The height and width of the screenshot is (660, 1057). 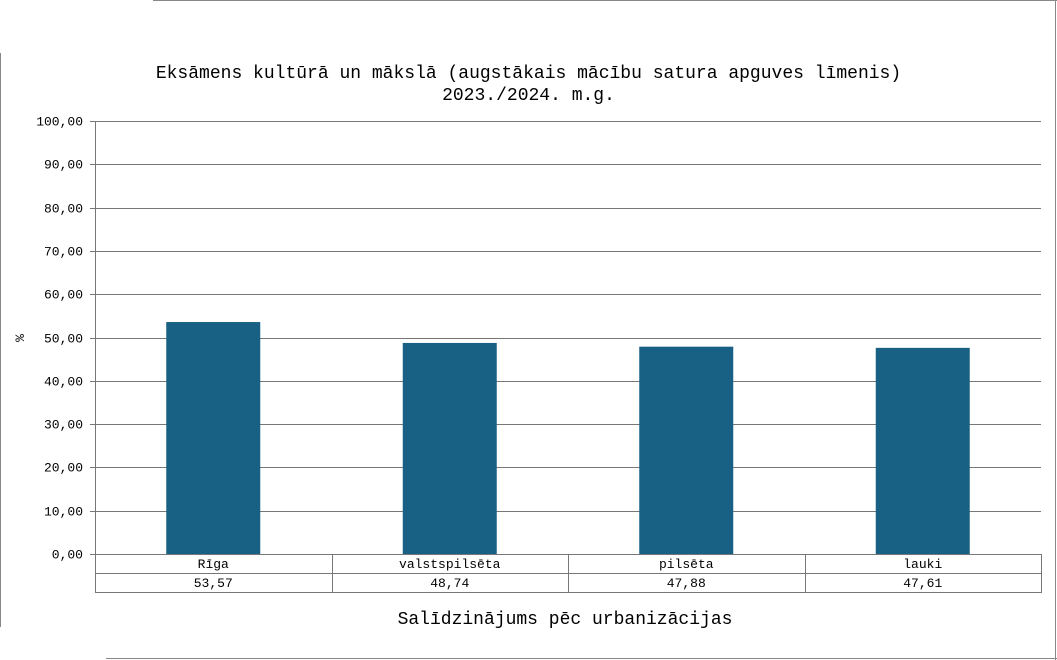 What do you see at coordinates (63, 252) in the screenshot?
I see `y-tick-label: 70,00` at bounding box center [63, 252].